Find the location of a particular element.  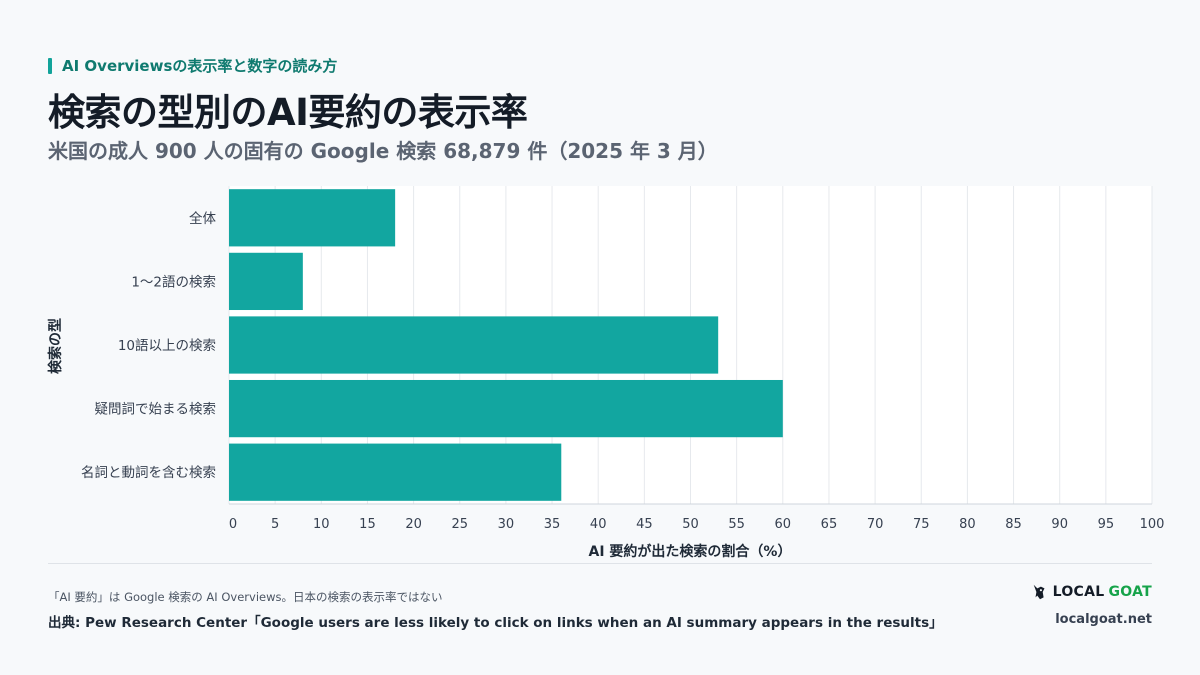

x-tick-label: 80 is located at coordinates (967, 524).